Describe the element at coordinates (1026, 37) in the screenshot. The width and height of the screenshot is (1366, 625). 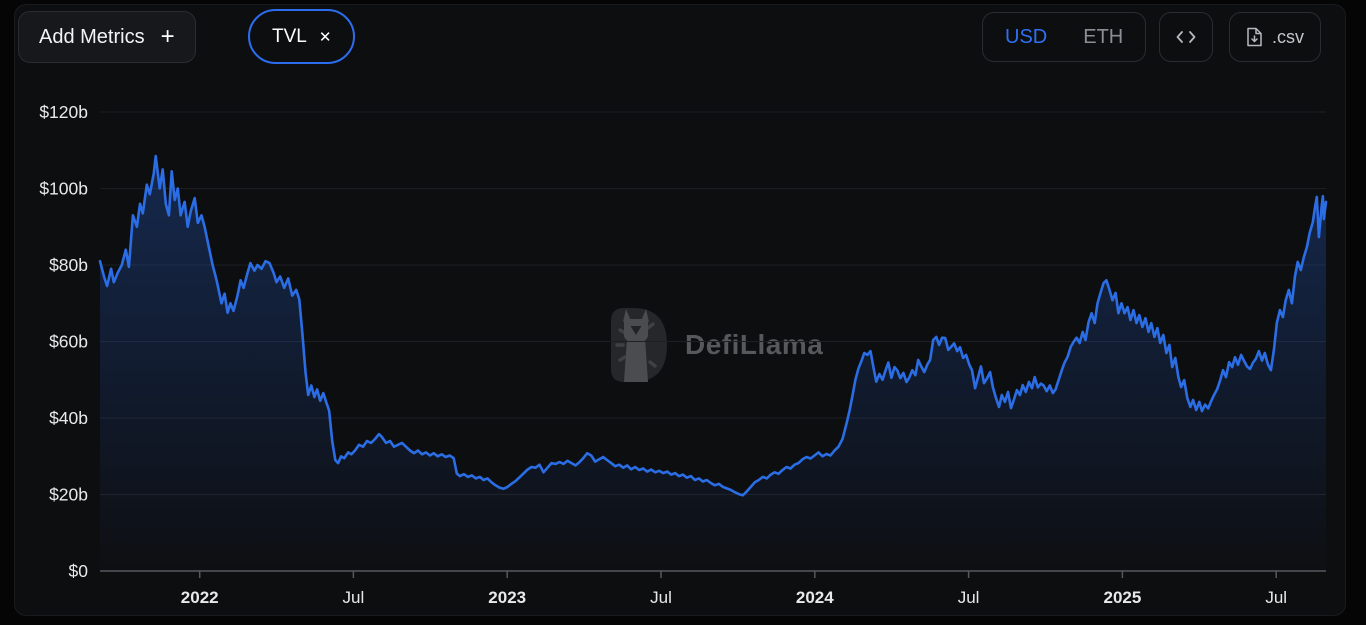
I see `currency-usd-button: USD` at that location.